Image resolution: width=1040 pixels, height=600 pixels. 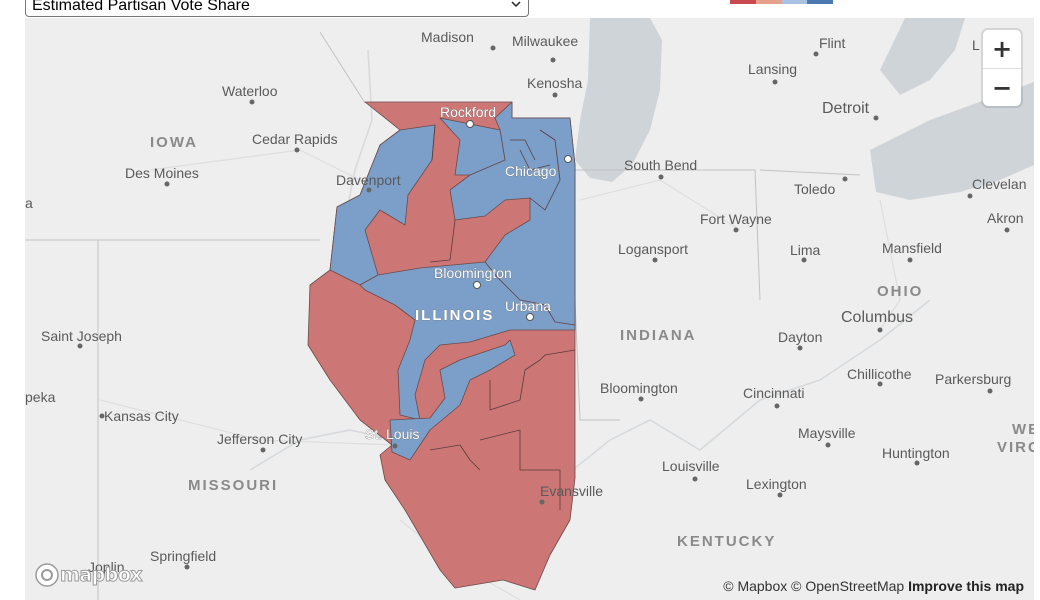 What do you see at coordinates (295, 139) in the screenshot?
I see `city-label-cedar-rapids: Cedar Rapids` at bounding box center [295, 139].